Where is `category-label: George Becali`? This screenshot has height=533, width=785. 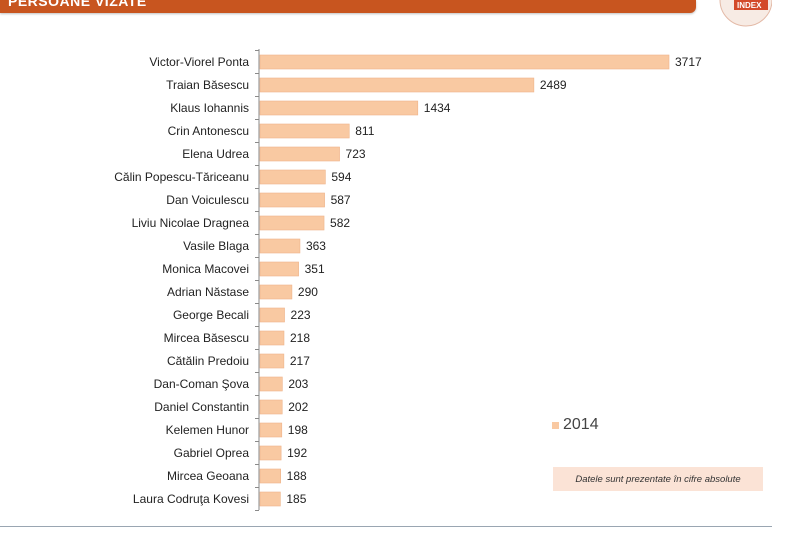 category-label: George Becali is located at coordinates (211, 315).